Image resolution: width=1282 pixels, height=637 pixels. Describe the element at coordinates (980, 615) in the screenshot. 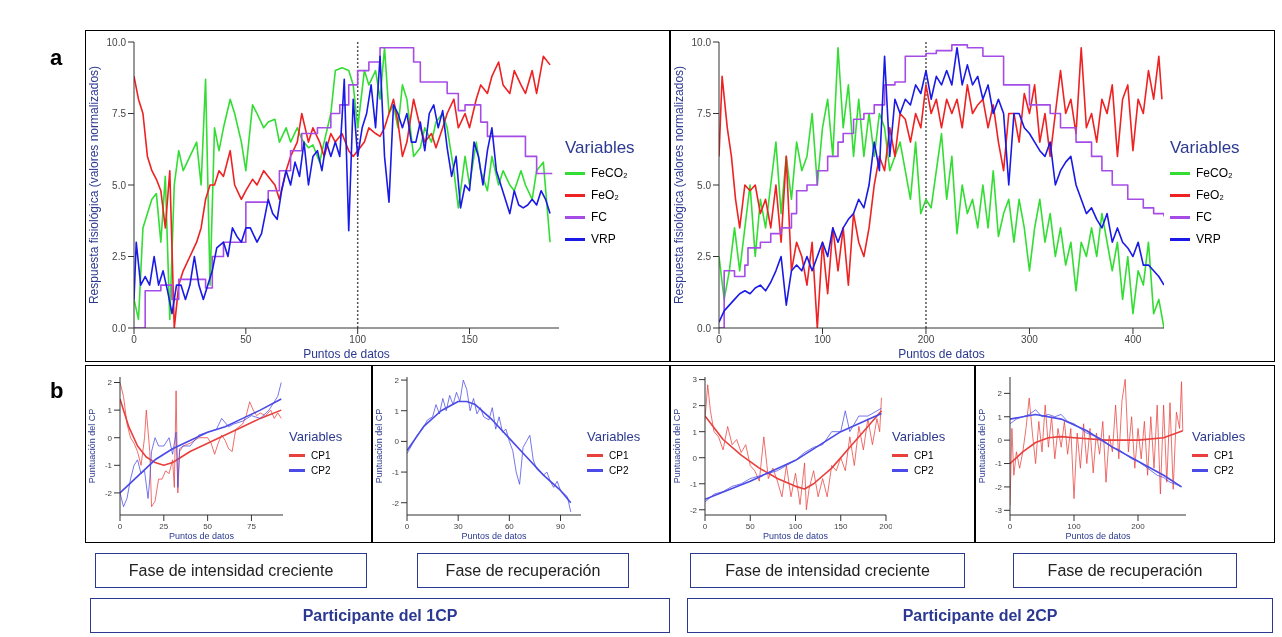

I see `text: Participante del 2CP` at that location.